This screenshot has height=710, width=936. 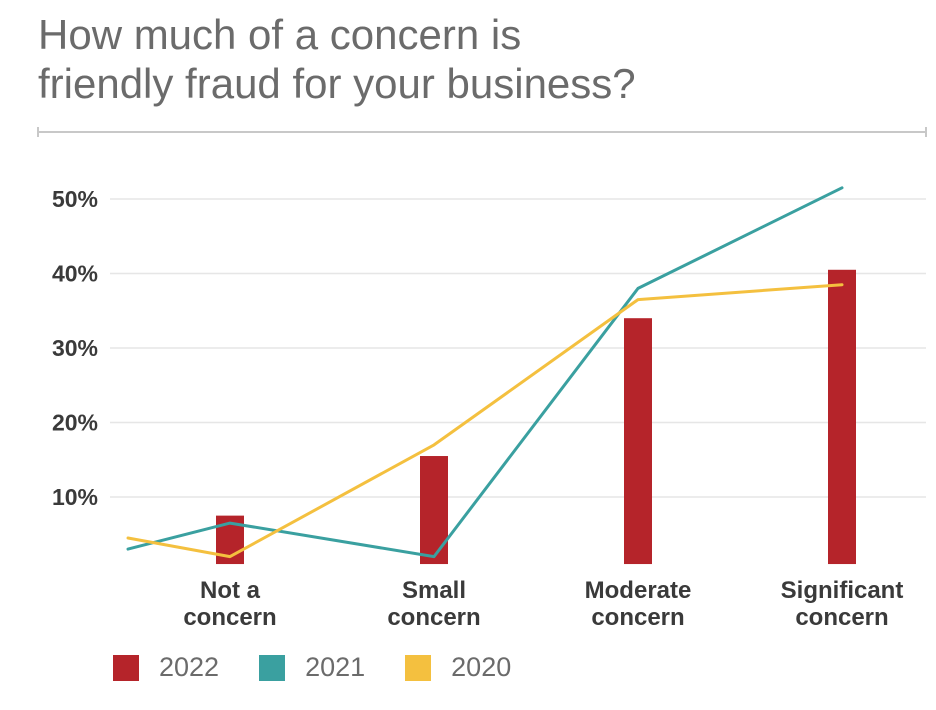 I want to click on legend-label-2021: 2021, so click(x=335, y=667).